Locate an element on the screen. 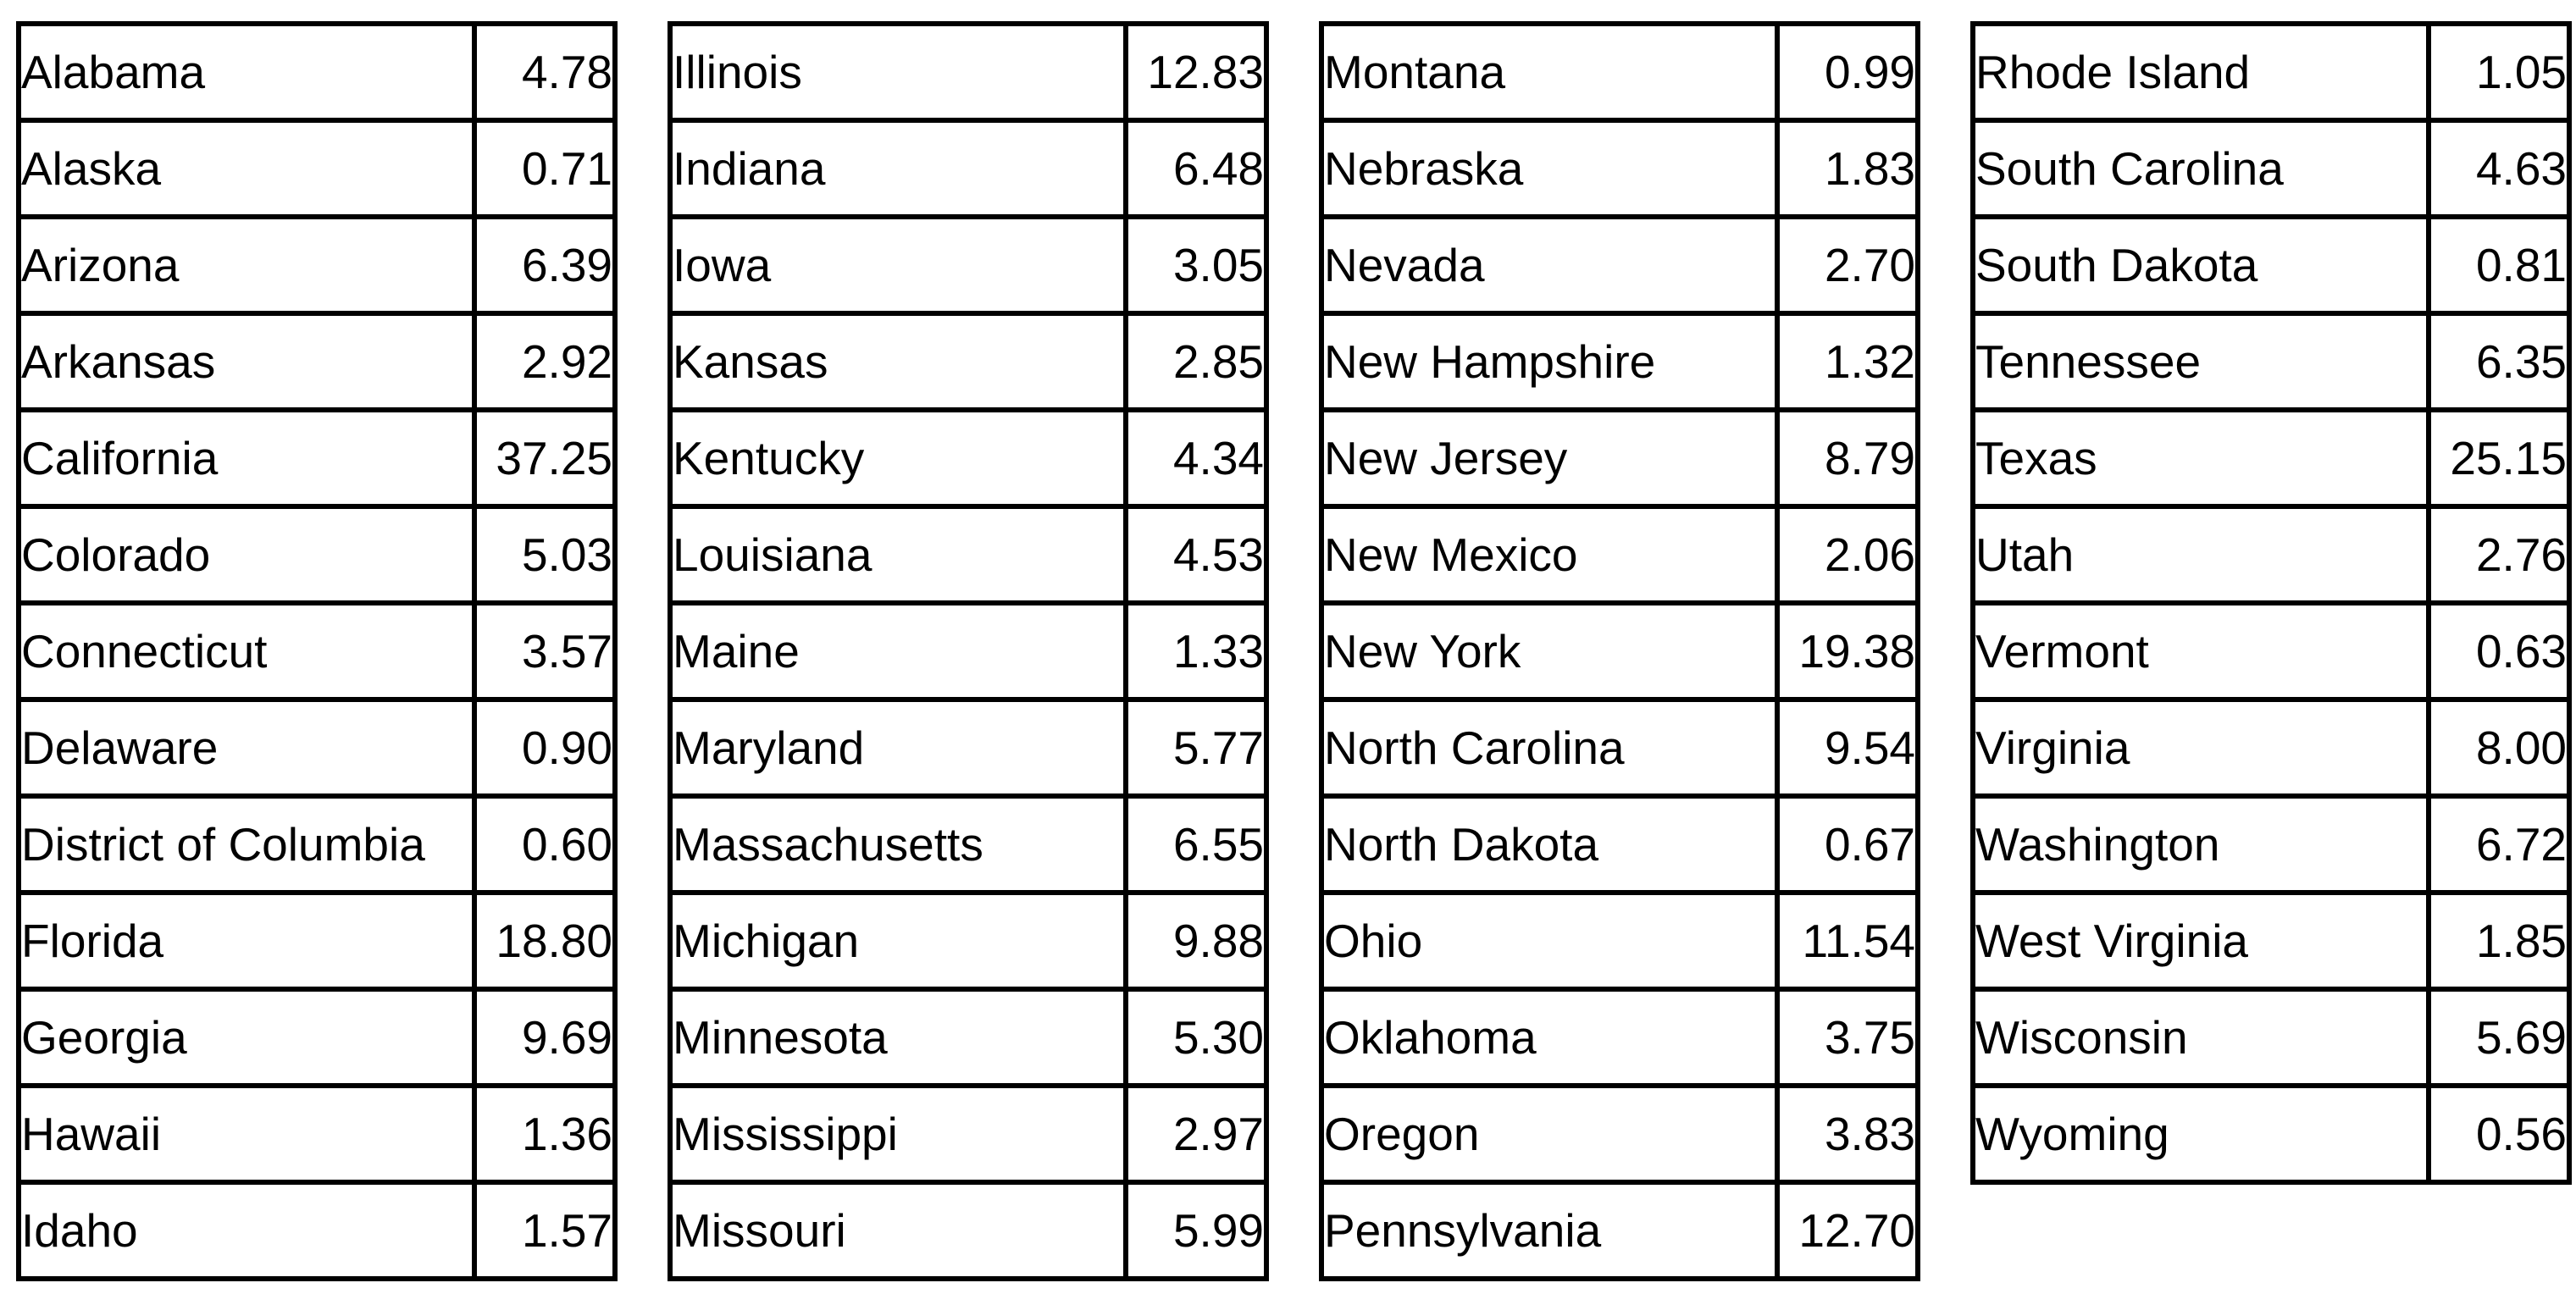 The image size is (2576, 1316). table-row: District of Columbia 0.60 is located at coordinates (317, 844).